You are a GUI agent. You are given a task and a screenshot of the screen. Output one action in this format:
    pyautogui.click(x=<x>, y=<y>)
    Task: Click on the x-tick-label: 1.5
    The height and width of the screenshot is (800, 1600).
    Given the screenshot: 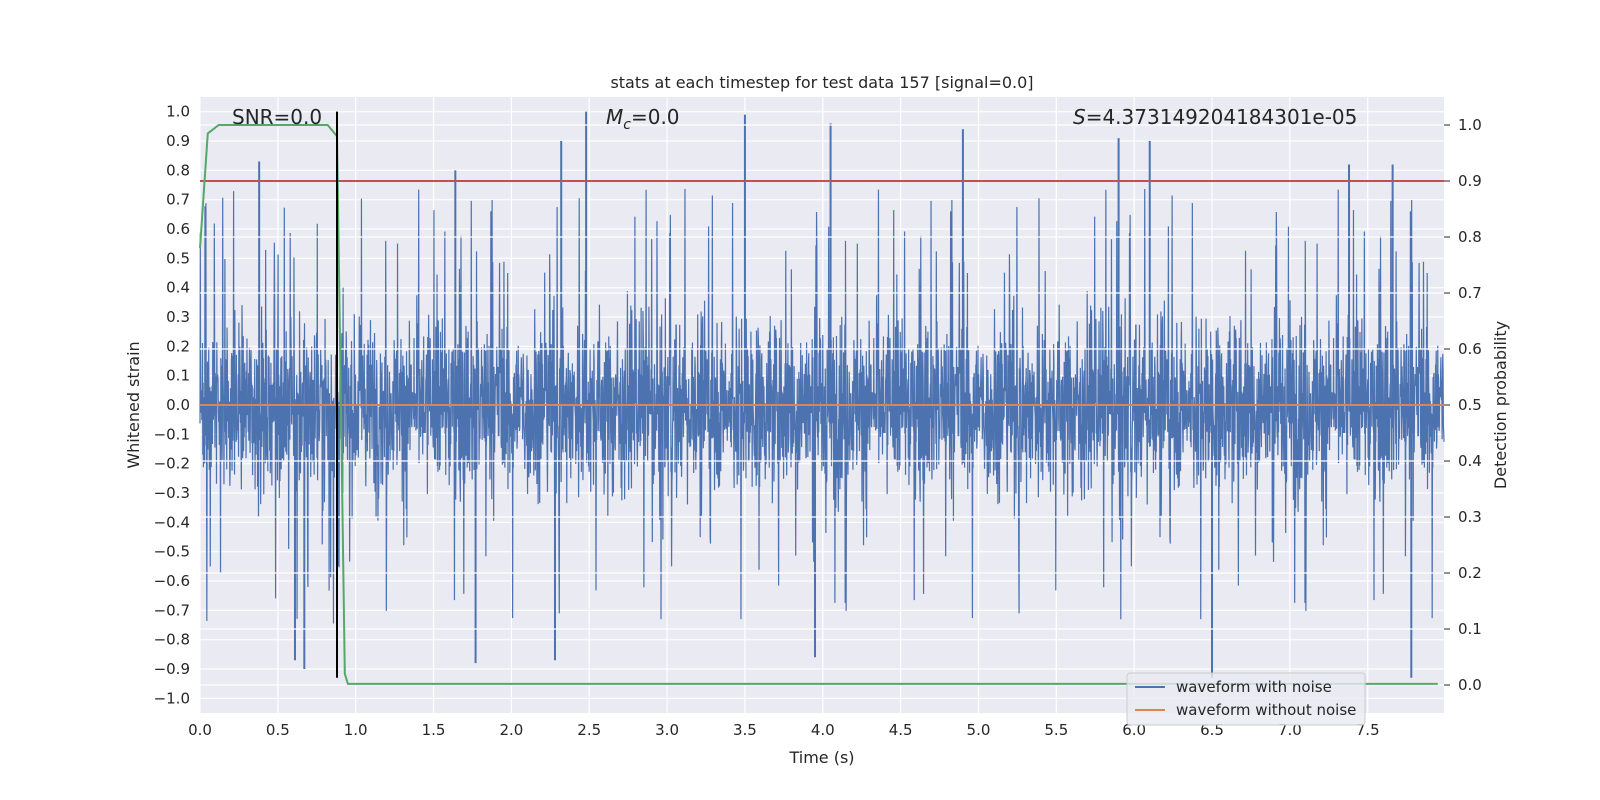 What is the action you would take?
    pyautogui.click(x=434, y=730)
    